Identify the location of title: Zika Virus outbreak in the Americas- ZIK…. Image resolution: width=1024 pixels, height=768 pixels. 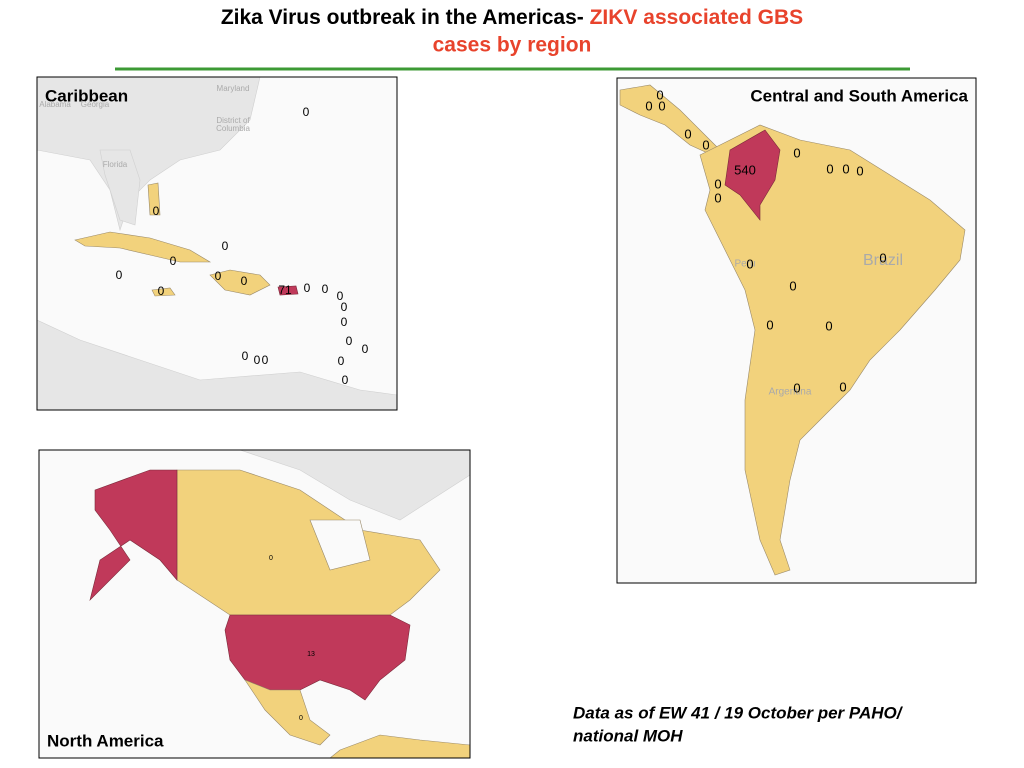
(512, 17).